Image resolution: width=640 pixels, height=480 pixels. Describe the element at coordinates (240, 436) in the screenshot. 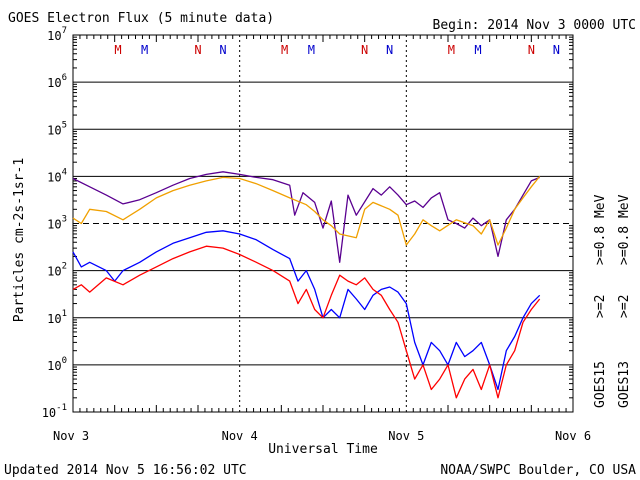

I see `x-tick-label: Nov 4` at that location.